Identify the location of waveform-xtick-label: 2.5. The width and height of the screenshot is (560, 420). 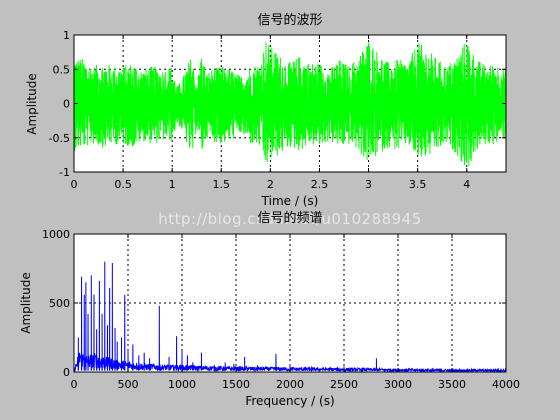
(320, 184).